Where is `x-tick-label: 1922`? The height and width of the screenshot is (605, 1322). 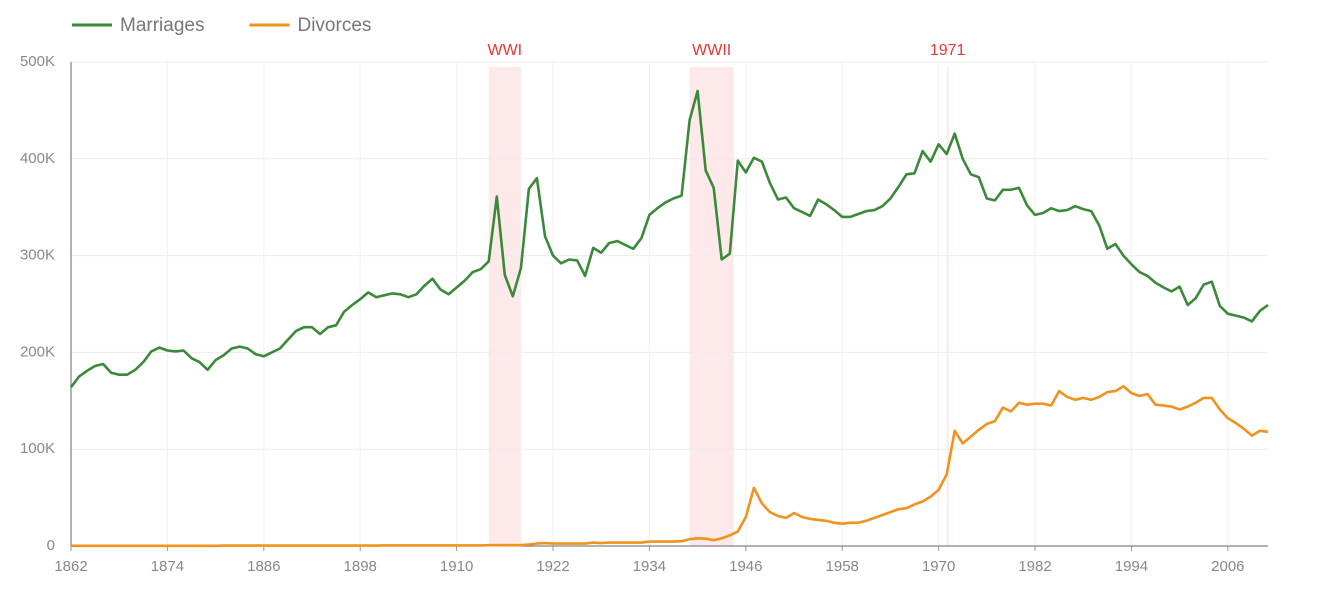 x-tick-label: 1922 is located at coordinates (552, 566).